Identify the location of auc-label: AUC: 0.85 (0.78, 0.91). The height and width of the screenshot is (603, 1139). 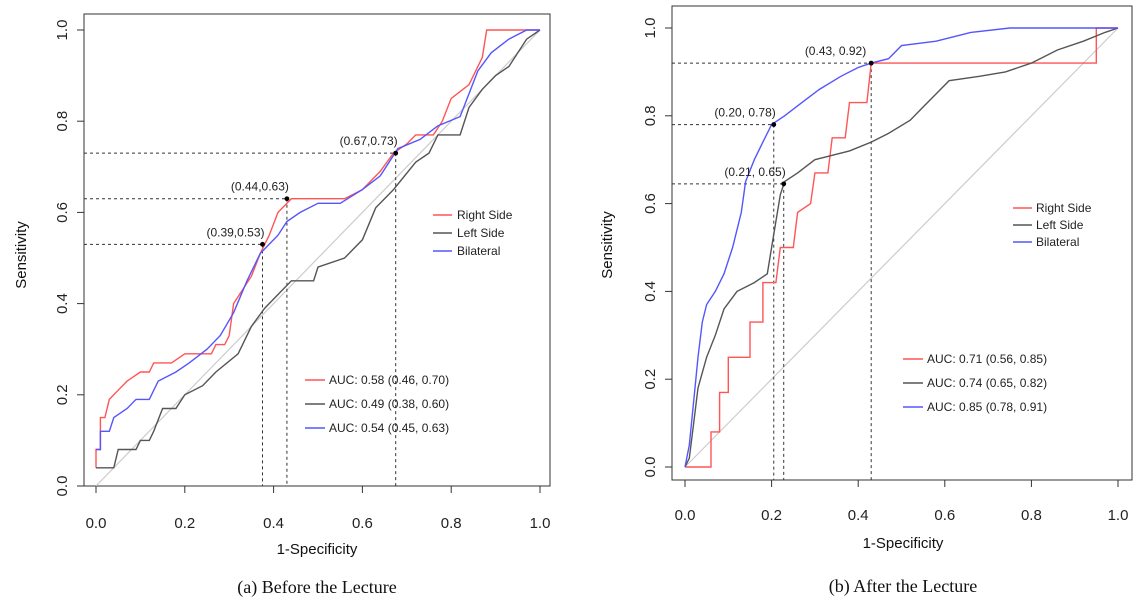
(987, 407).